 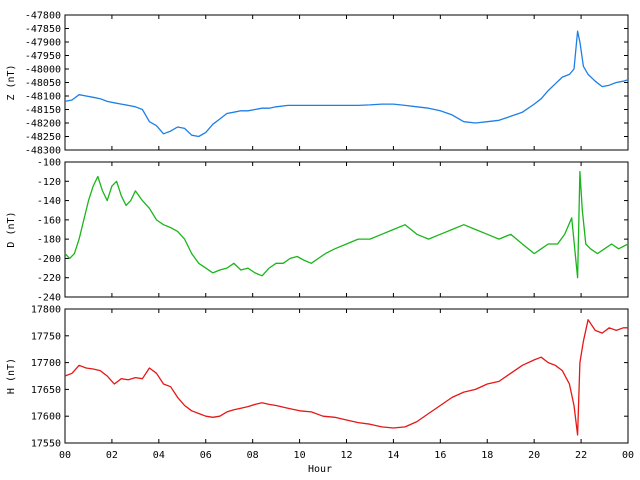 I want to click on y-tick-label: -48200, so click(x=43, y=124).